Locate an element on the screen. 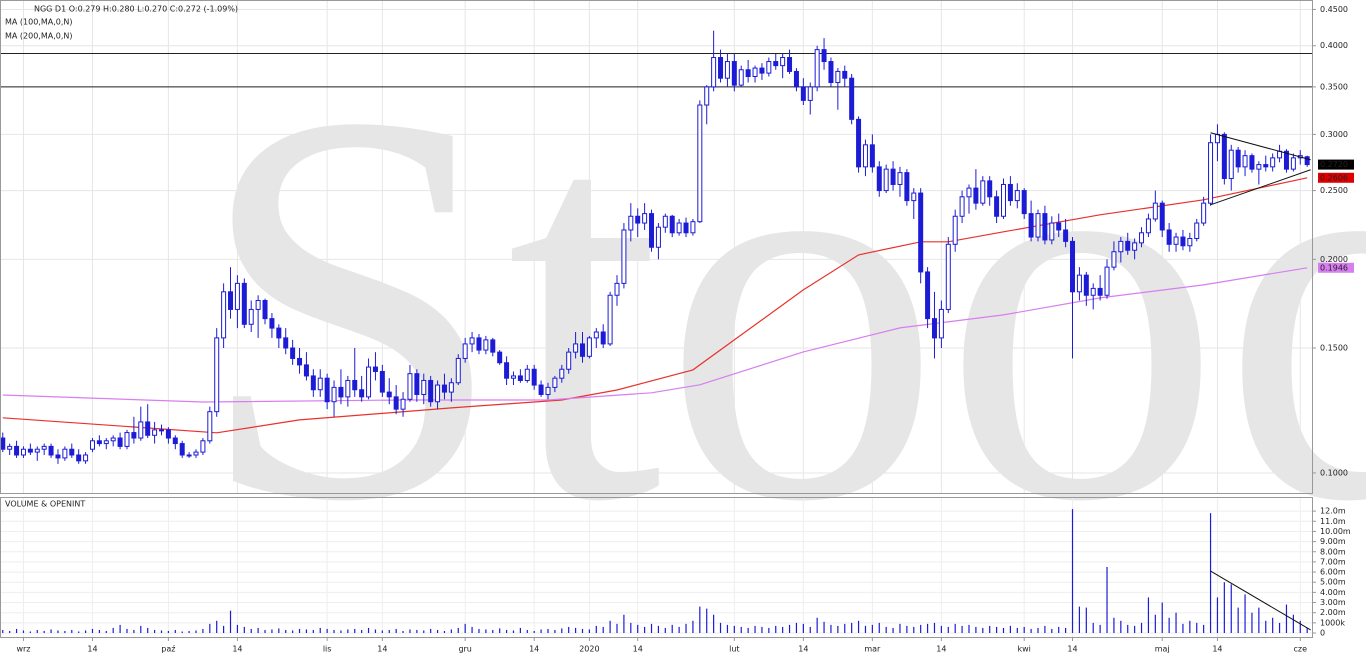 The height and width of the screenshot is (662, 1366). y-tick-label: 0.2500 is located at coordinates (1334, 190).